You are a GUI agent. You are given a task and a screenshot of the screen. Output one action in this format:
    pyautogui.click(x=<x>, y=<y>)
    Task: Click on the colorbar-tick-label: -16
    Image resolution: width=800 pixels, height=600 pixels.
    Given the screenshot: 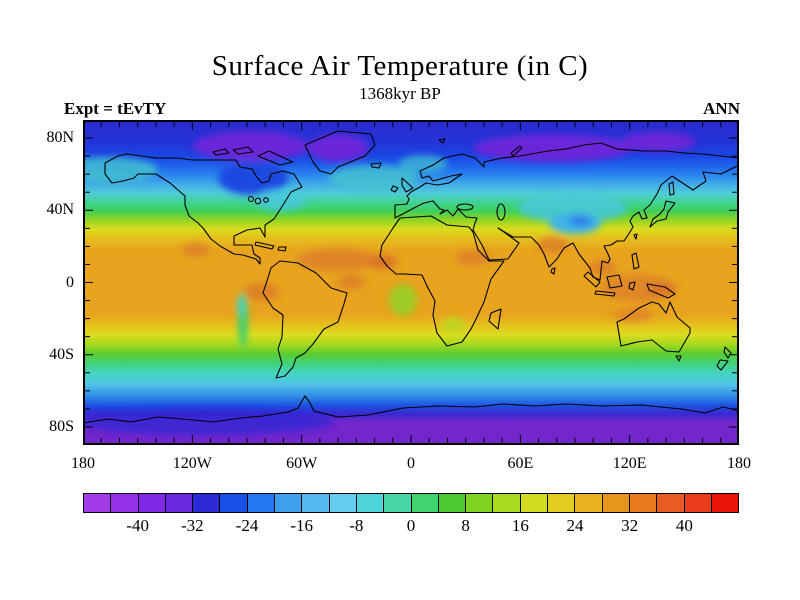 What is the action you would take?
    pyautogui.click(x=301, y=525)
    